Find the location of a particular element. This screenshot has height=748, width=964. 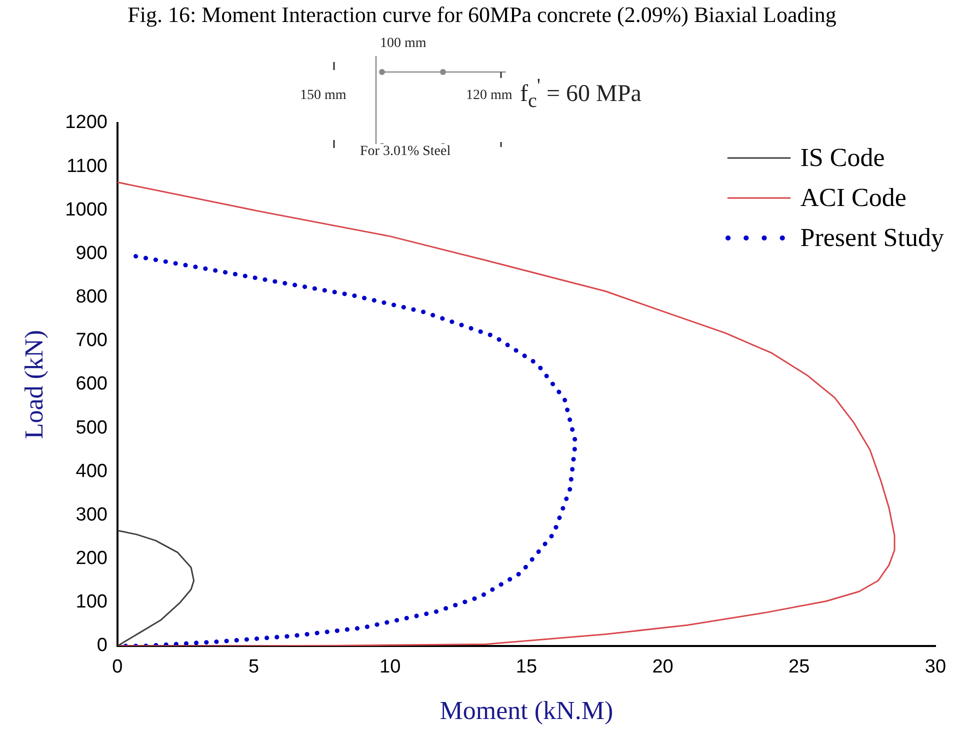

y-tick-label: 1200 is located at coordinates (86, 123).